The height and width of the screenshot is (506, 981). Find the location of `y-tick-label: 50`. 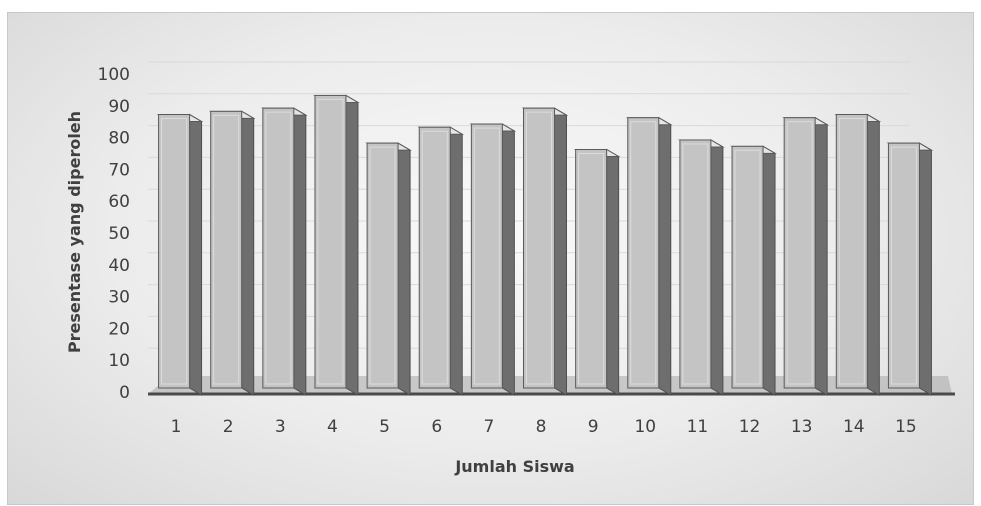

y-tick-label: 50 is located at coordinates (119, 234).